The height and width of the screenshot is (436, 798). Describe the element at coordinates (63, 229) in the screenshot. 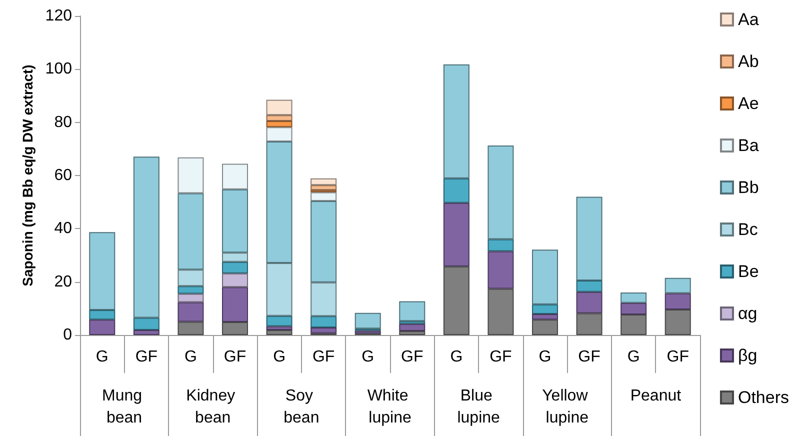

I see `y-tick-label: 40` at that location.